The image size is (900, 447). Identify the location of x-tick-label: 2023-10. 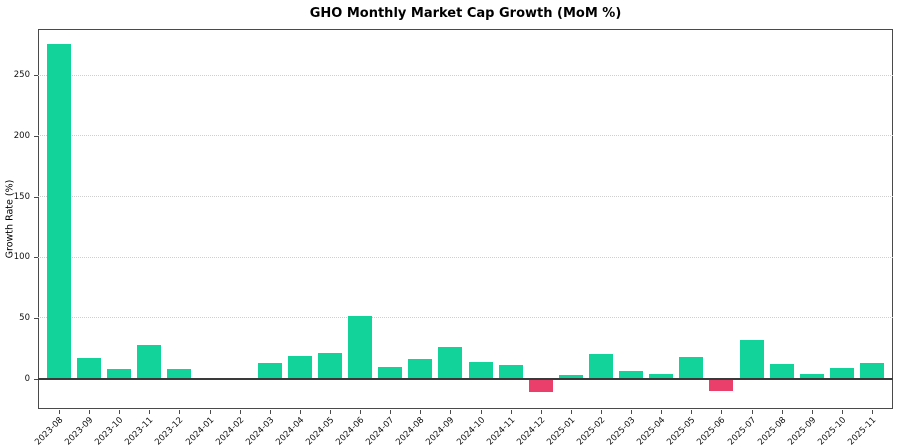
(109, 431).